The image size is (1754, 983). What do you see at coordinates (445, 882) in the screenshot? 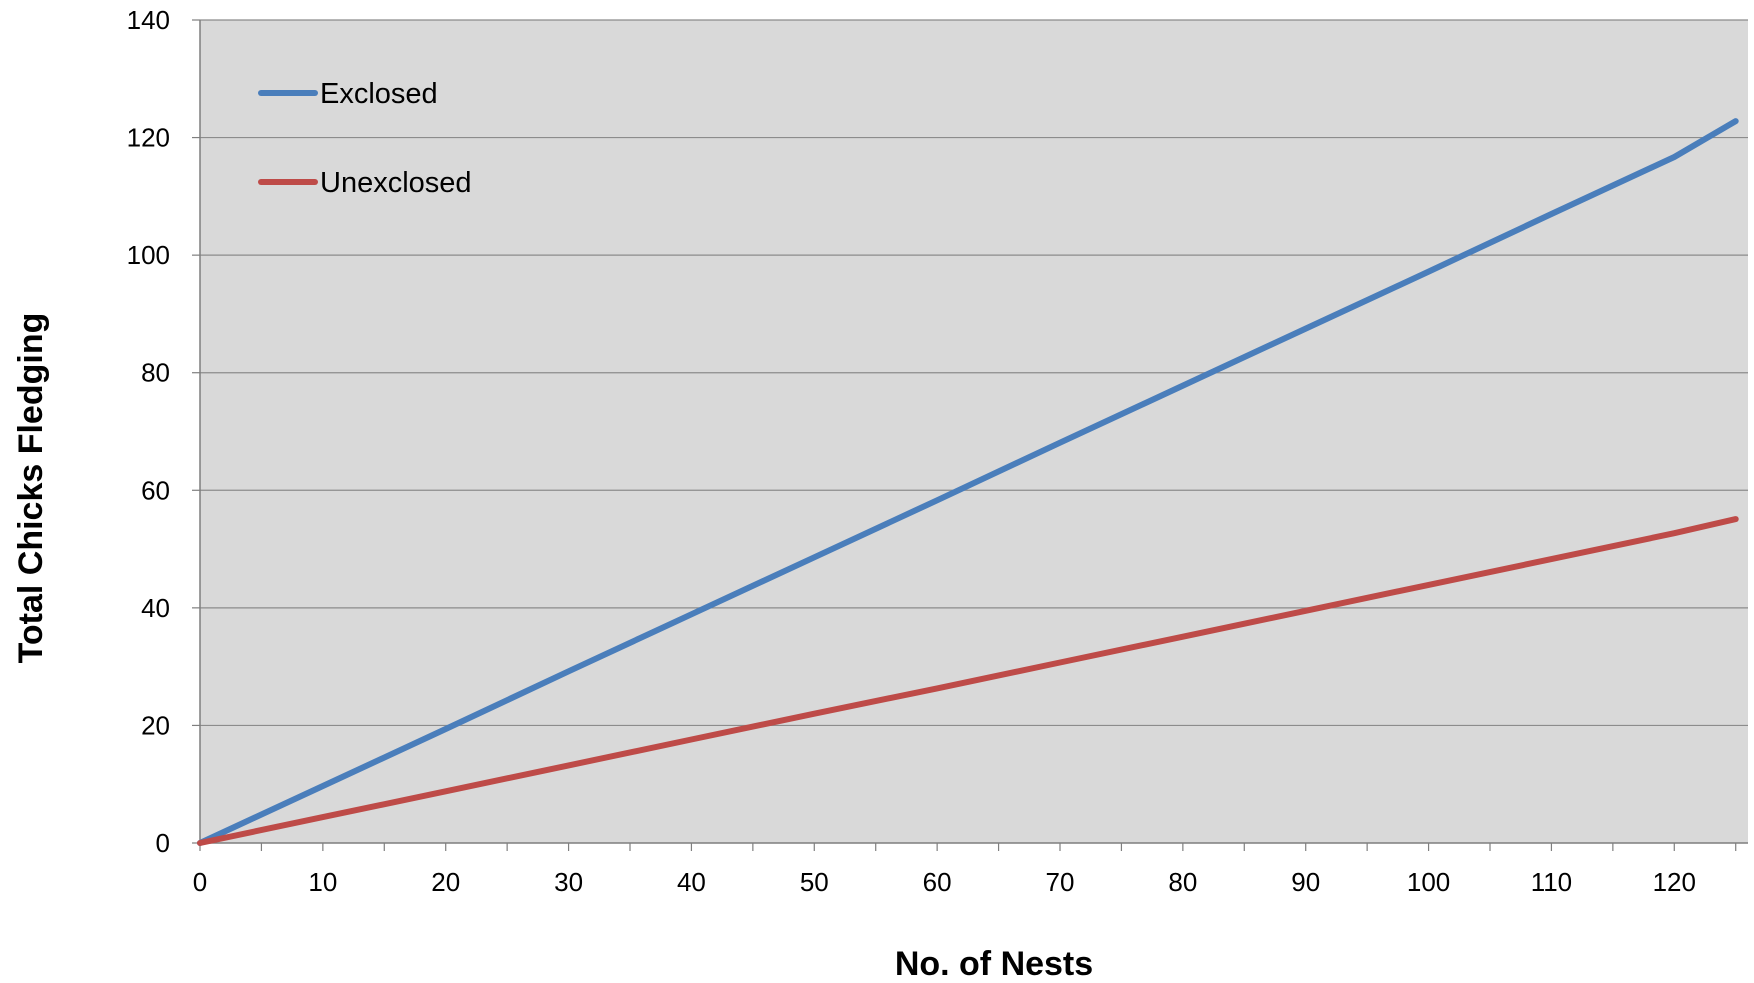
I see `x-tick-label-20: 20` at bounding box center [445, 882].